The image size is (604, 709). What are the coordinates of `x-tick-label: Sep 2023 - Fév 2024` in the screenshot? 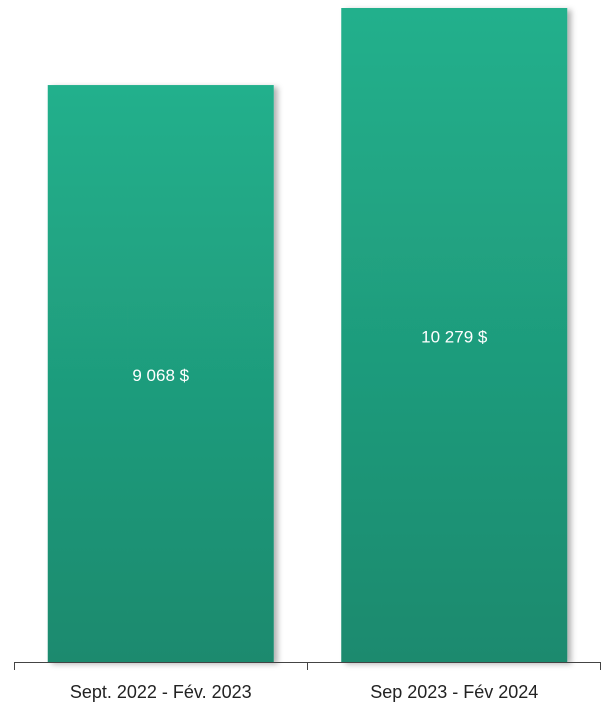 It's located at (454, 692).